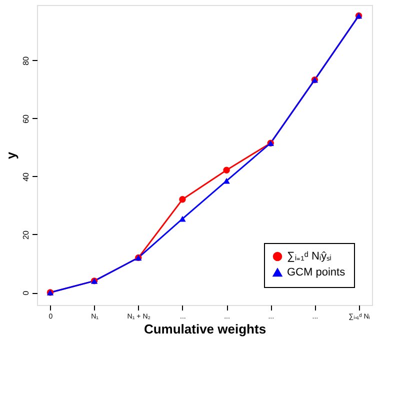 This screenshot has height=394, width=407. What do you see at coordinates (26, 61) in the screenshot?
I see `y-tick-label: 80` at bounding box center [26, 61].